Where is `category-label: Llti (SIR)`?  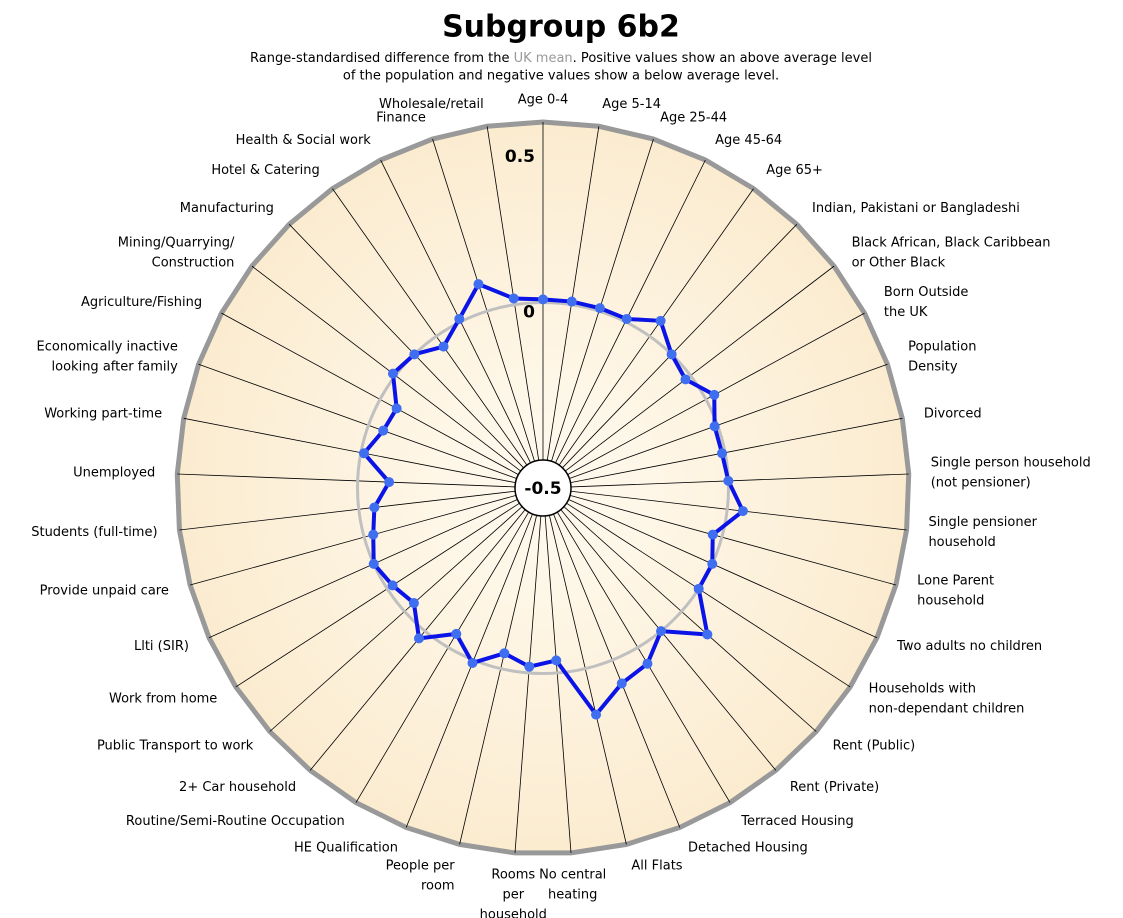
category-label: Llti (SIR) is located at coordinates (161, 646).